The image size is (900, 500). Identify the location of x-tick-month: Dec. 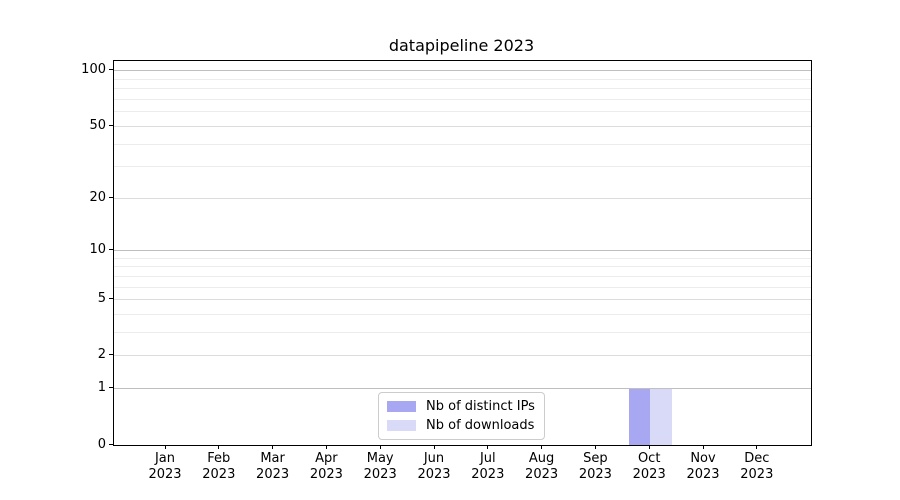
(757, 458).